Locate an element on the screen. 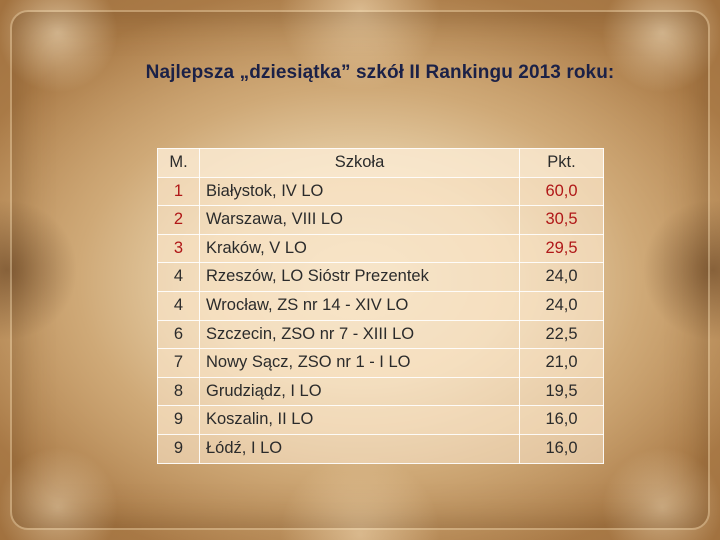 The image size is (720, 540). school-cell: Grudziądz, I LO is located at coordinates (359, 391).